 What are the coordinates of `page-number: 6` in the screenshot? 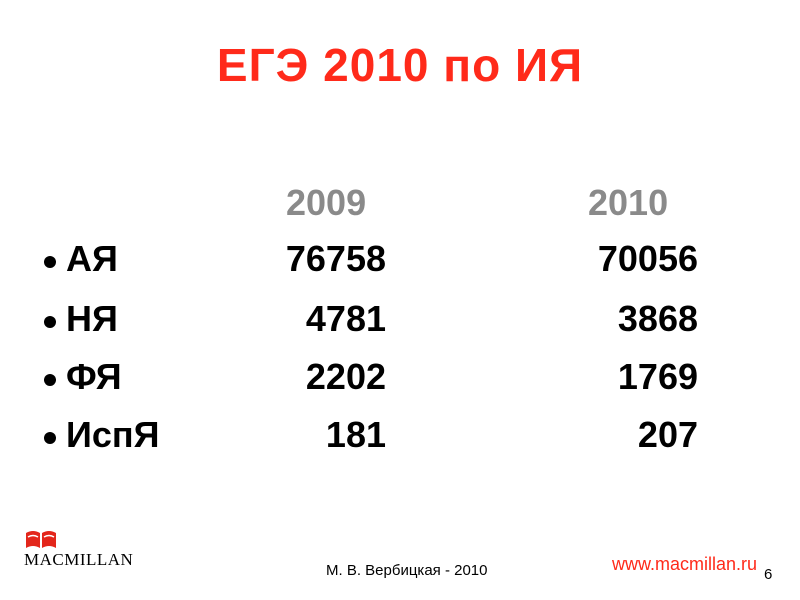 It's located at (768, 574).